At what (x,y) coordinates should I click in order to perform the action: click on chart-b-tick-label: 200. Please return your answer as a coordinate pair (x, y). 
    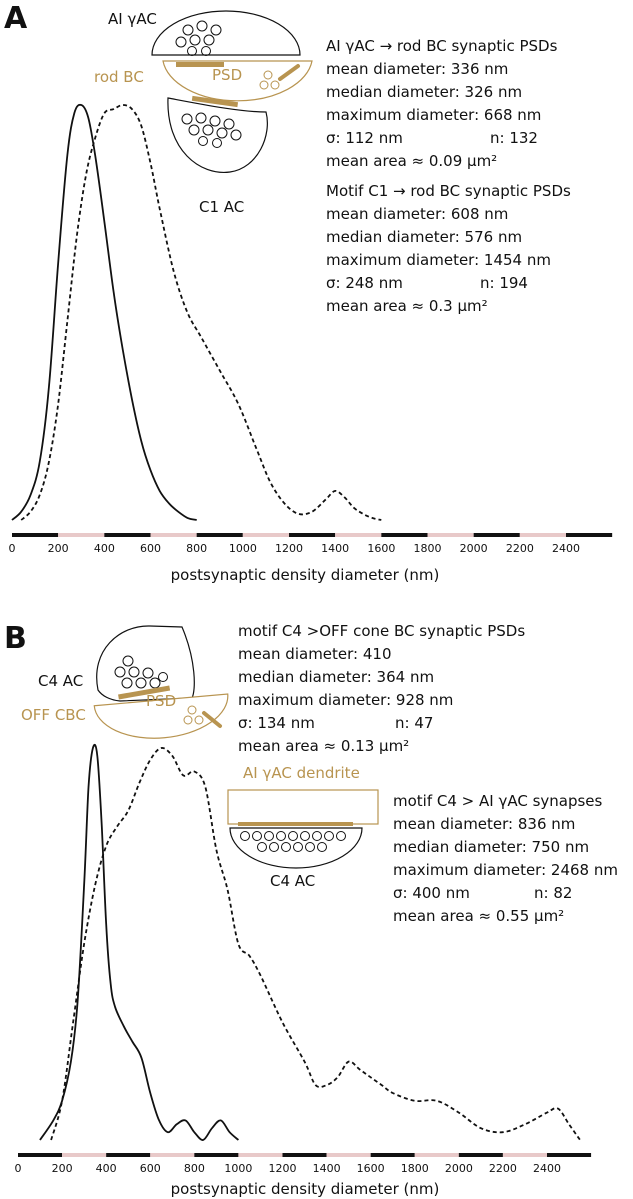
    Looking at the image, I should click on (62, 1168).